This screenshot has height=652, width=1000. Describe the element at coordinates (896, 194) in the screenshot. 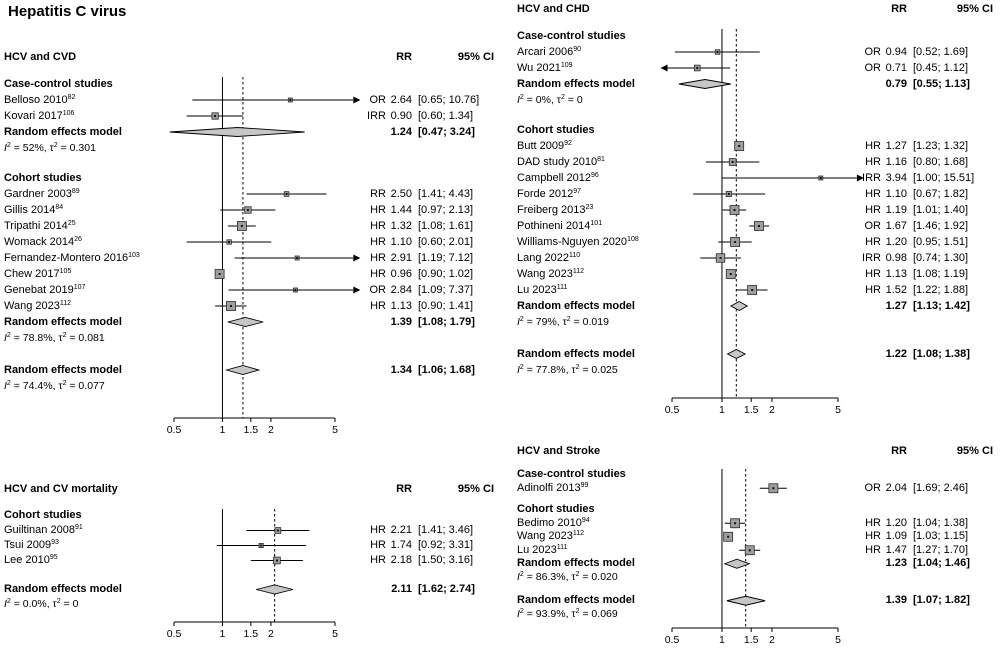

I see `estimate-value: 1.10` at that location.